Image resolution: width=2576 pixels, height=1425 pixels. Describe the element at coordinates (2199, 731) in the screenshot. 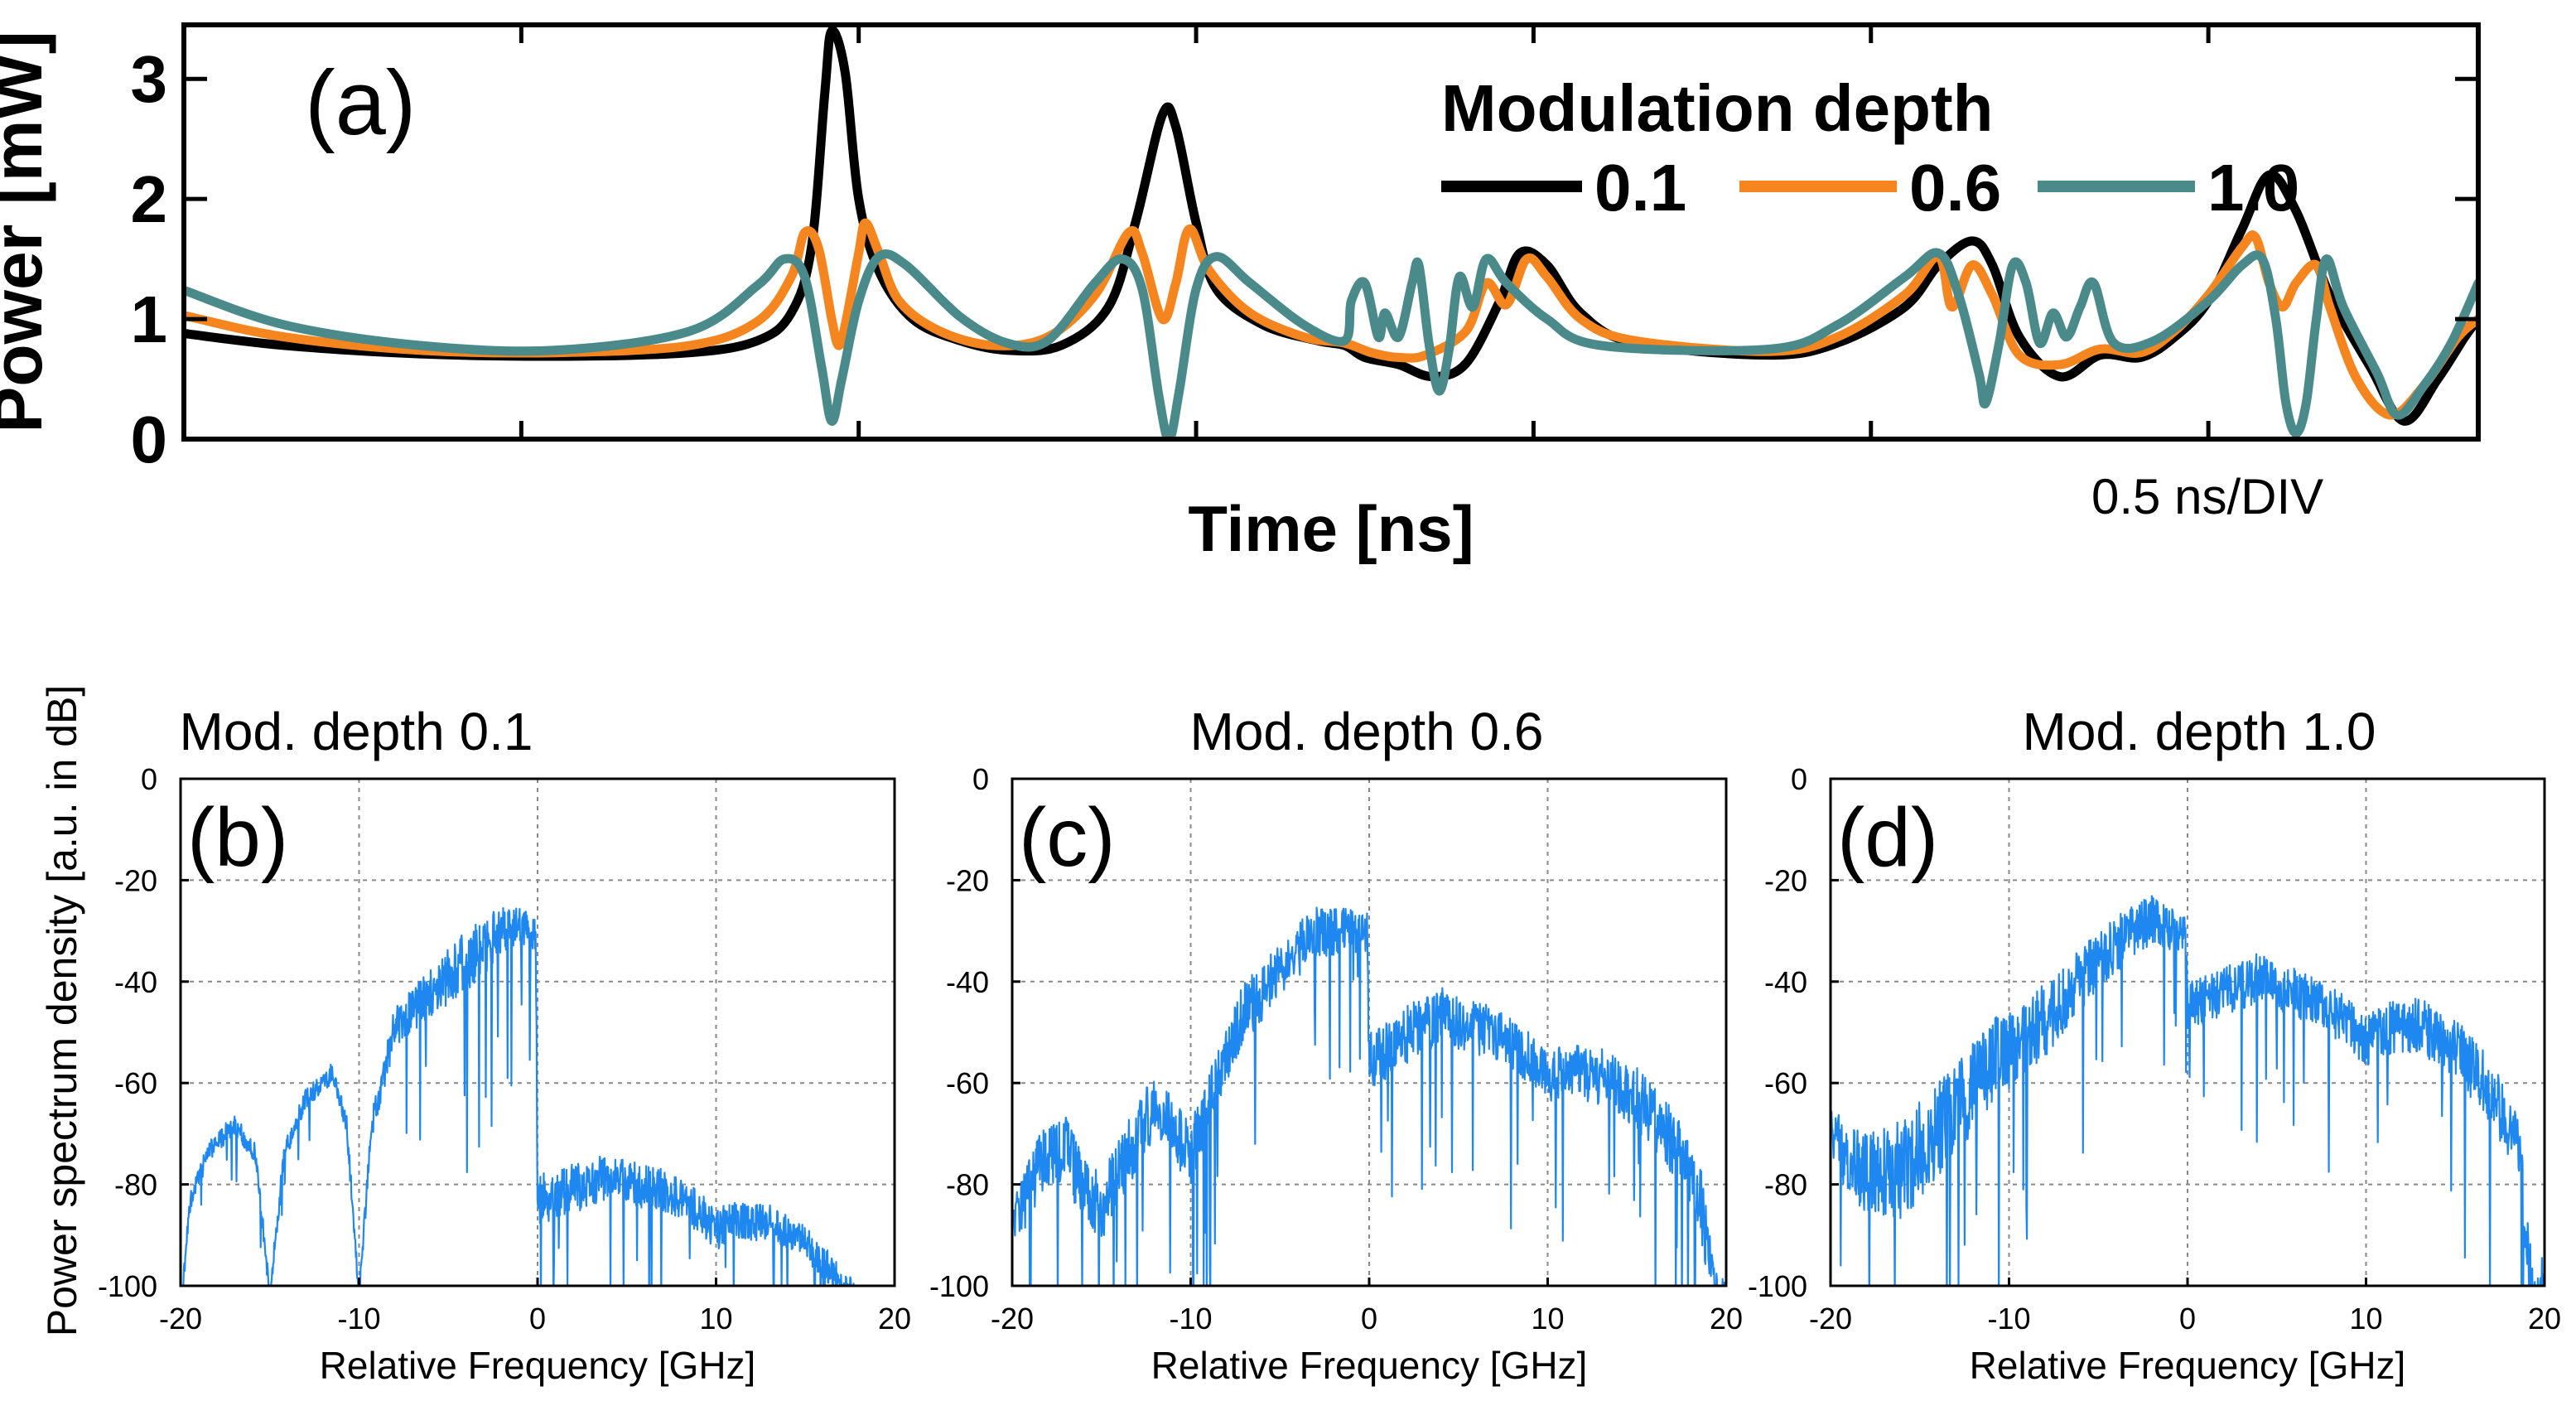

I see `panel-d-title: Mod. depth 1.0` at that location.